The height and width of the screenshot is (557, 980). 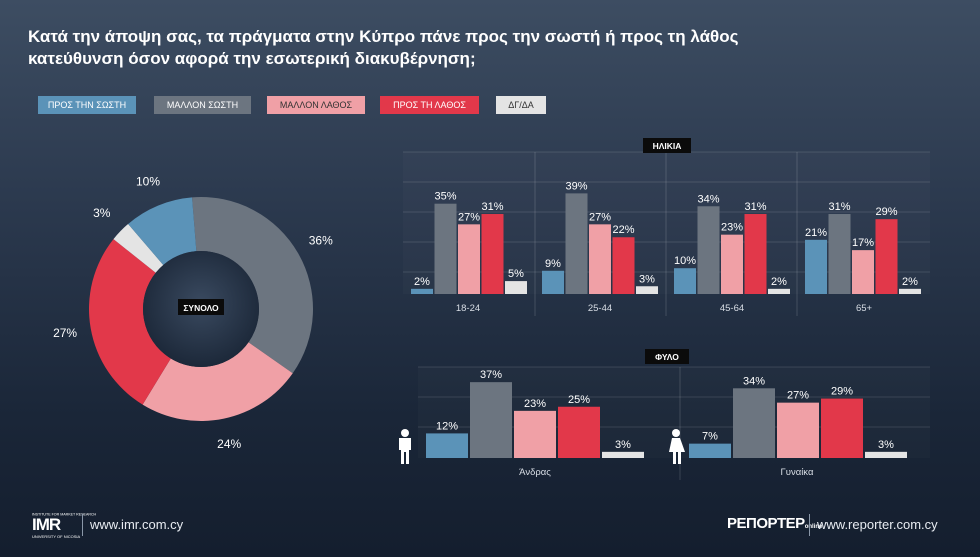 What do you see at coordinates (87, 105) in the screenshot?
I see `legend-item-pros-swsti: ΠΡΟΣ ΤΗΝ ΣΩΣΤΗ` at bounding box center [87, 105].